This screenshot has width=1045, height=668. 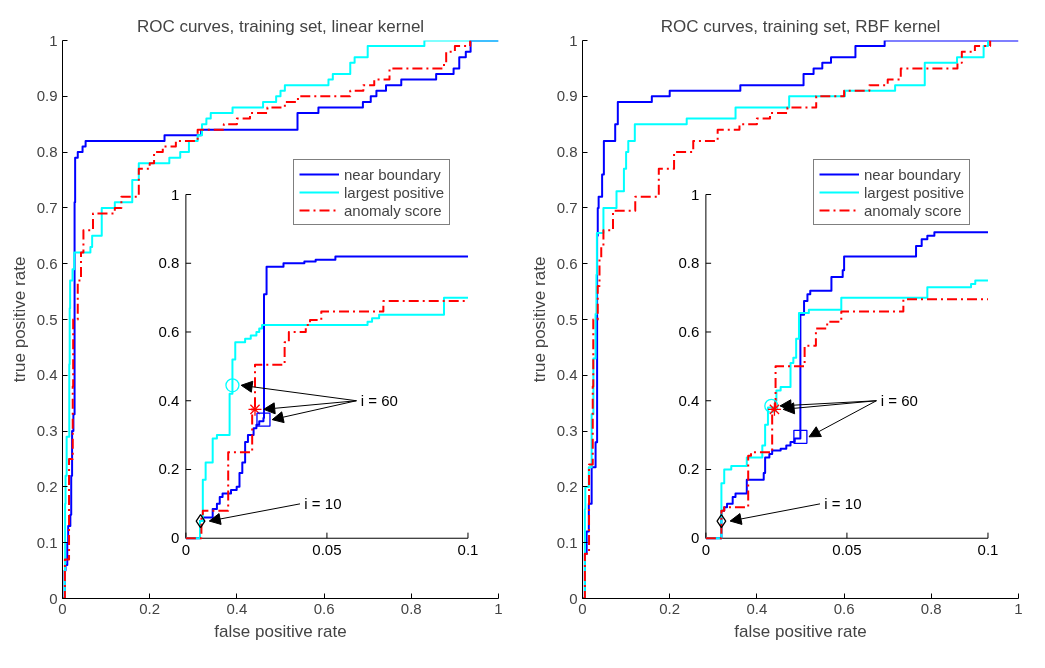 I want to click on chart-title: ROC curves, training set, linear kernel, so click(x=280, y=26).